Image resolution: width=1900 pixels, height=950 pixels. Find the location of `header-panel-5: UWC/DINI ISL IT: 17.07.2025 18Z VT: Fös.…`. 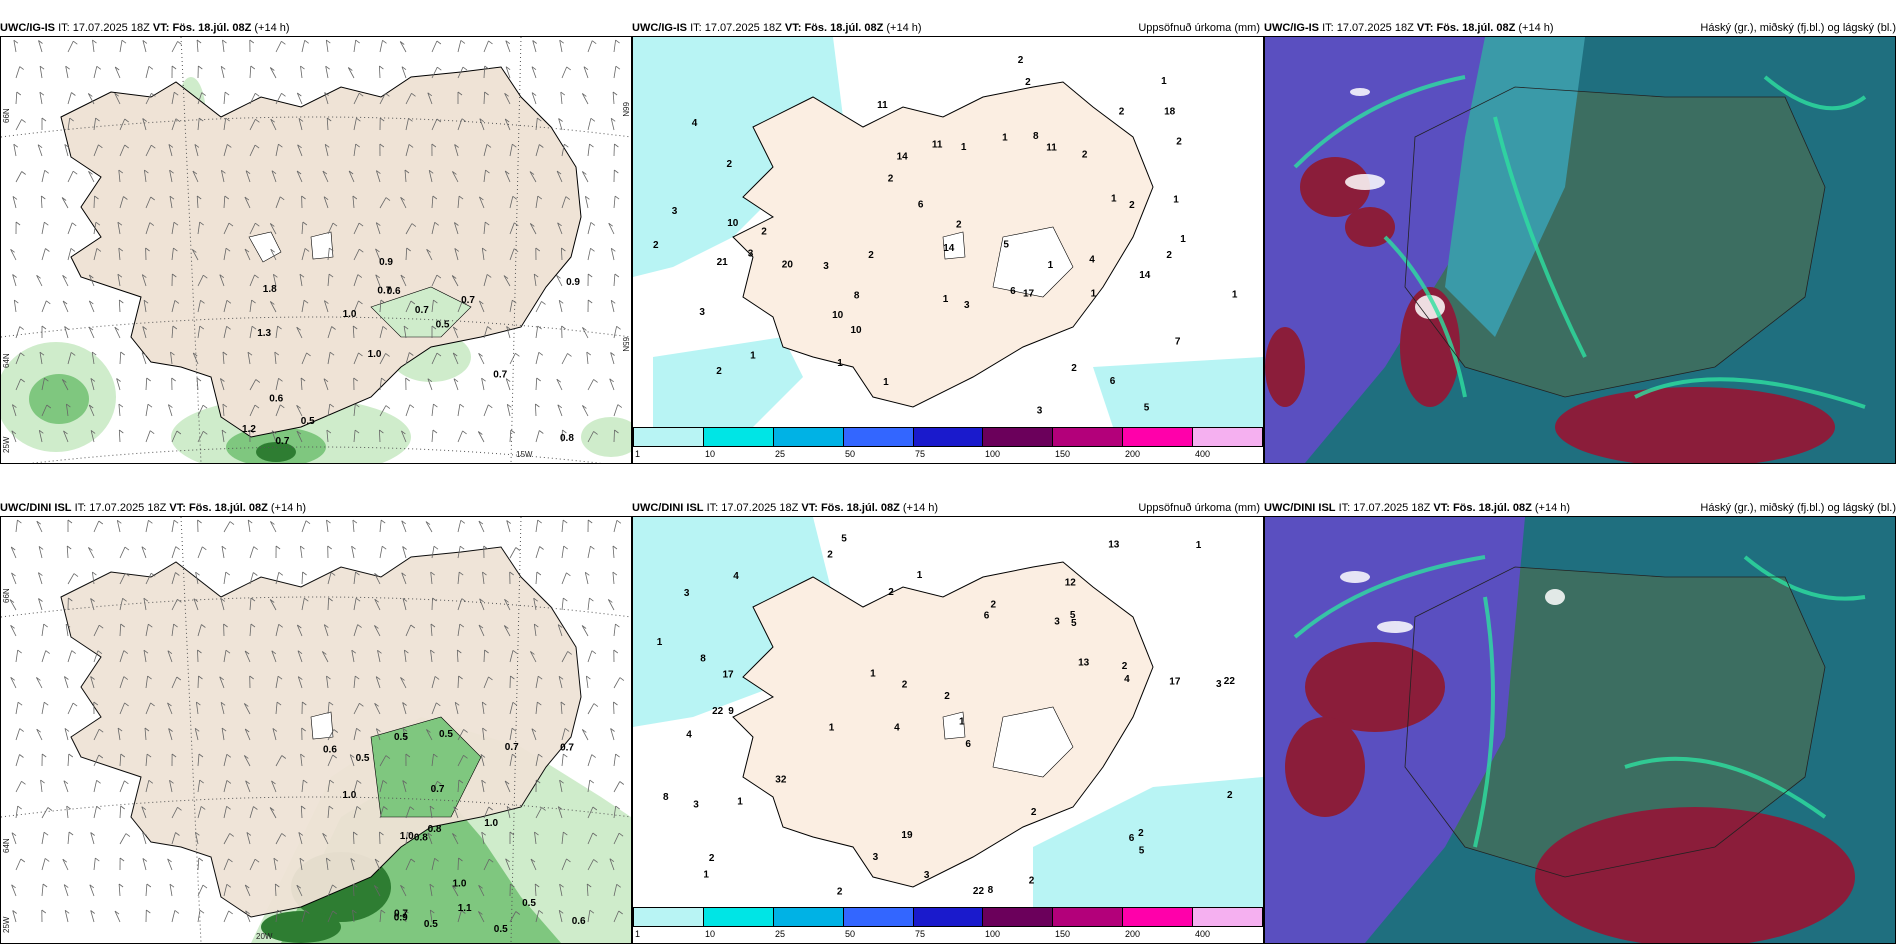

header-panel-5: UWC/DINI ISL IT: 17.07.2025 18Z VT: Fös.… is located at coordinates (948, 508).